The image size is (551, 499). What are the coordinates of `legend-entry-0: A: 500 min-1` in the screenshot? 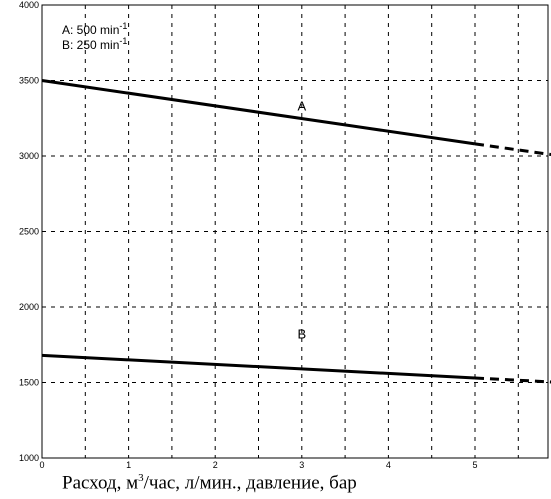 It's located at (94, 29).